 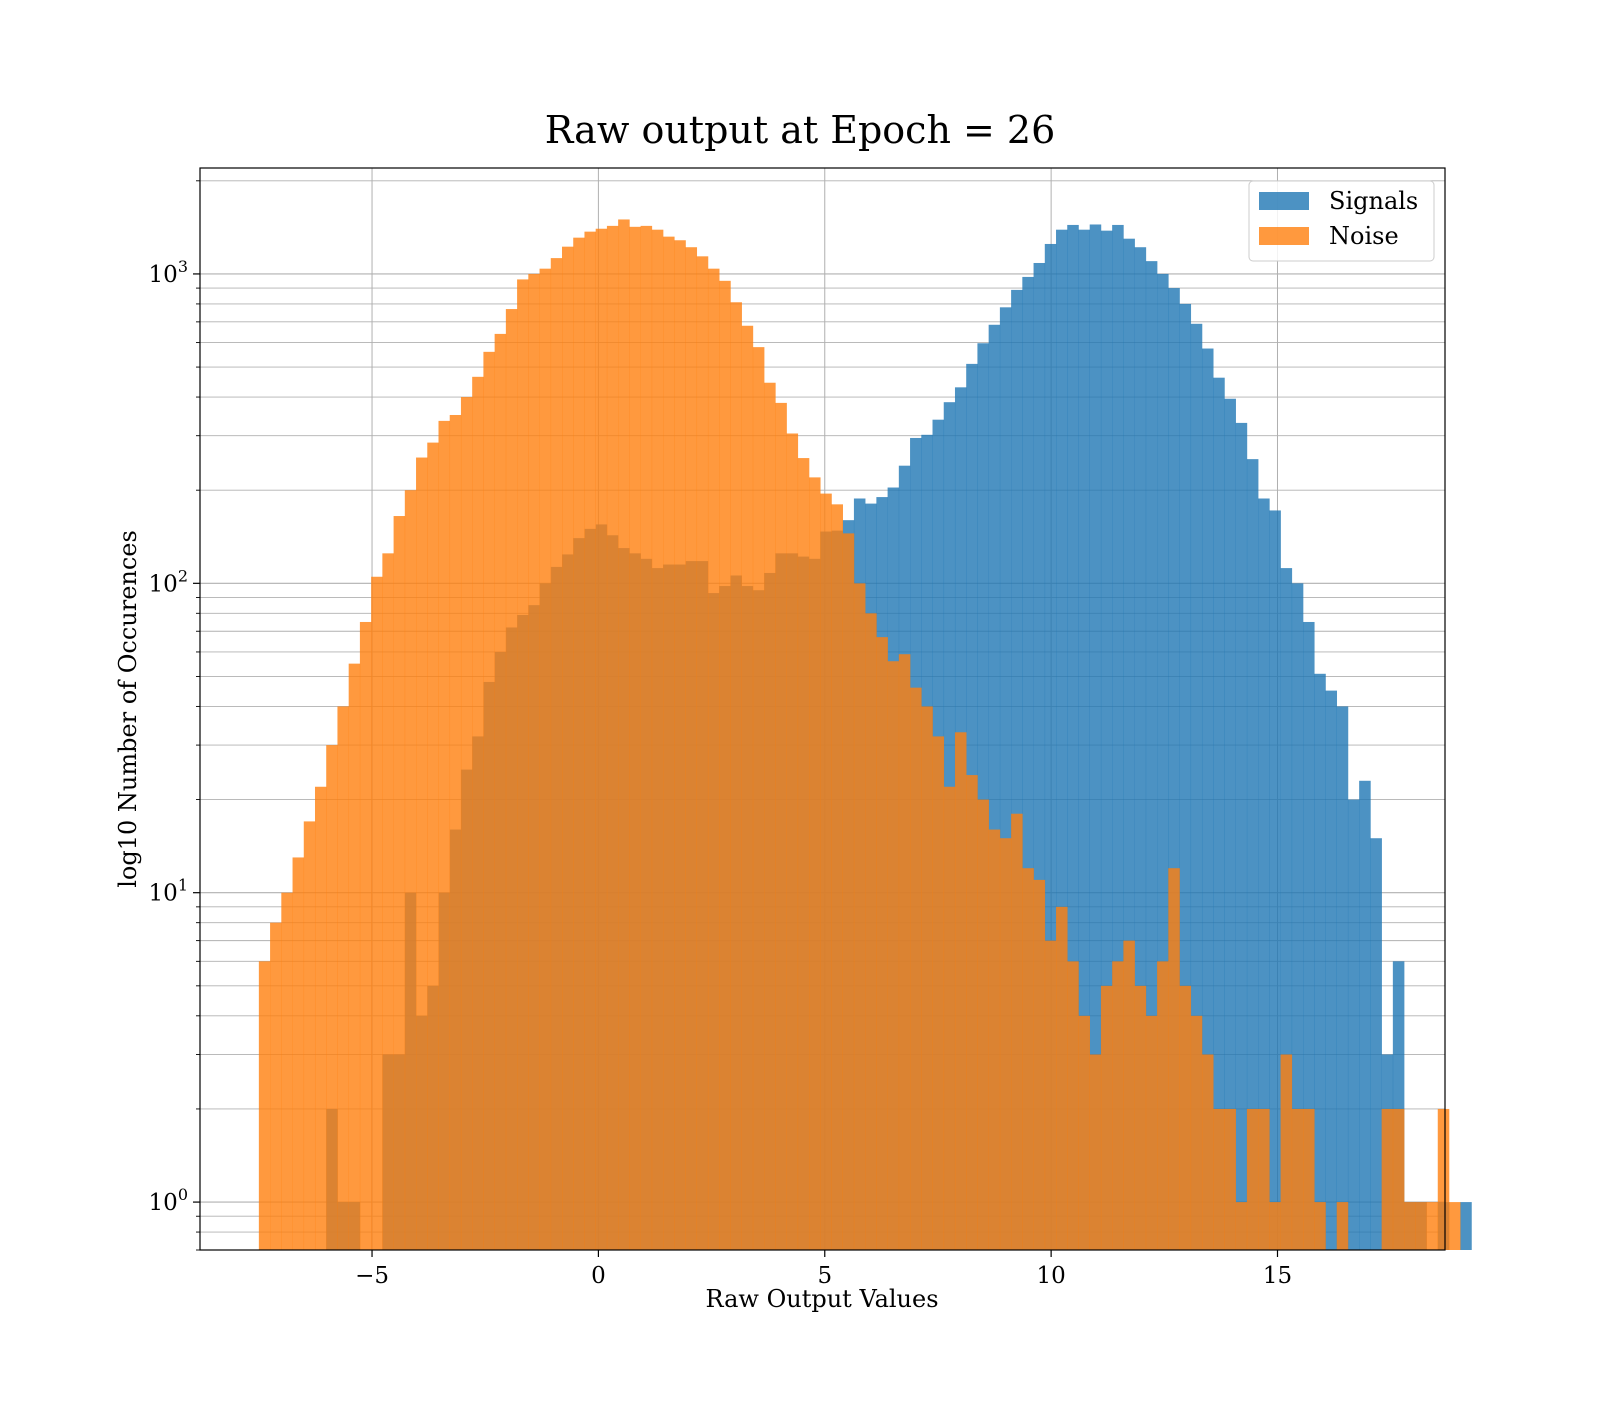 What do you see at coordinates (1373, 201) in the screenshot?
I see `legend-signals-label: Signals` at bounding box center [1373, 201].